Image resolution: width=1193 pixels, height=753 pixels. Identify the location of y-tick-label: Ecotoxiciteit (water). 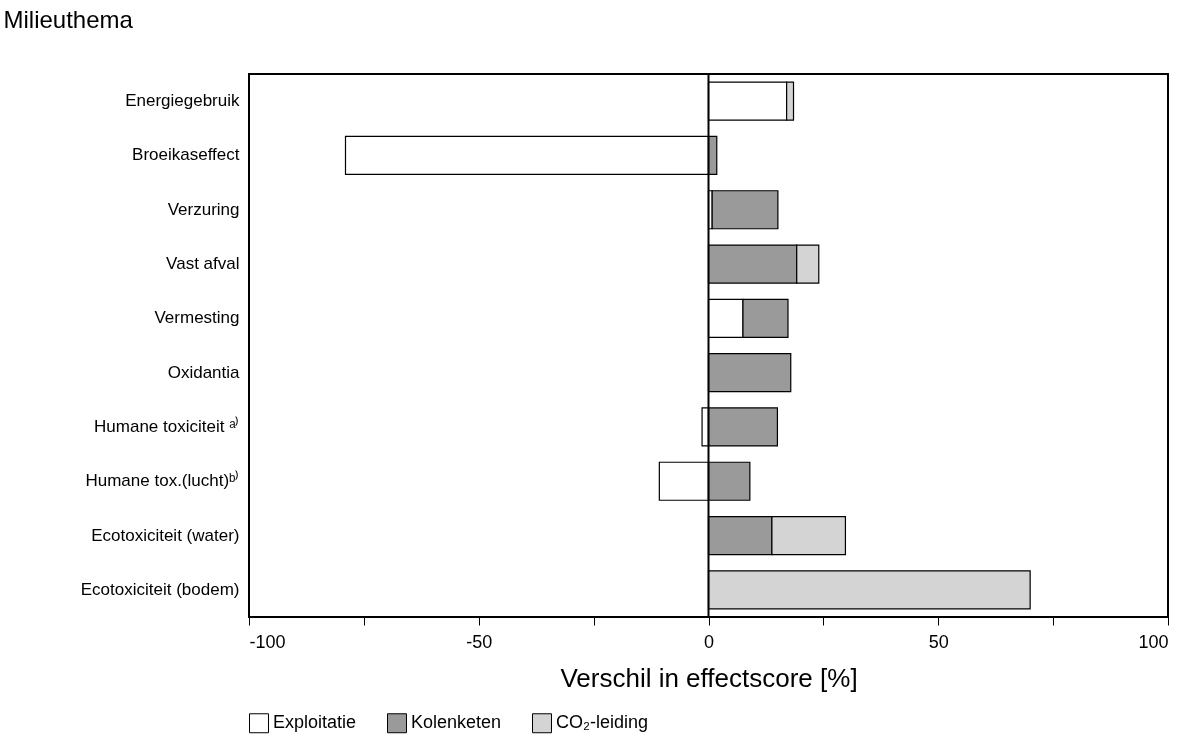
(165, 535).